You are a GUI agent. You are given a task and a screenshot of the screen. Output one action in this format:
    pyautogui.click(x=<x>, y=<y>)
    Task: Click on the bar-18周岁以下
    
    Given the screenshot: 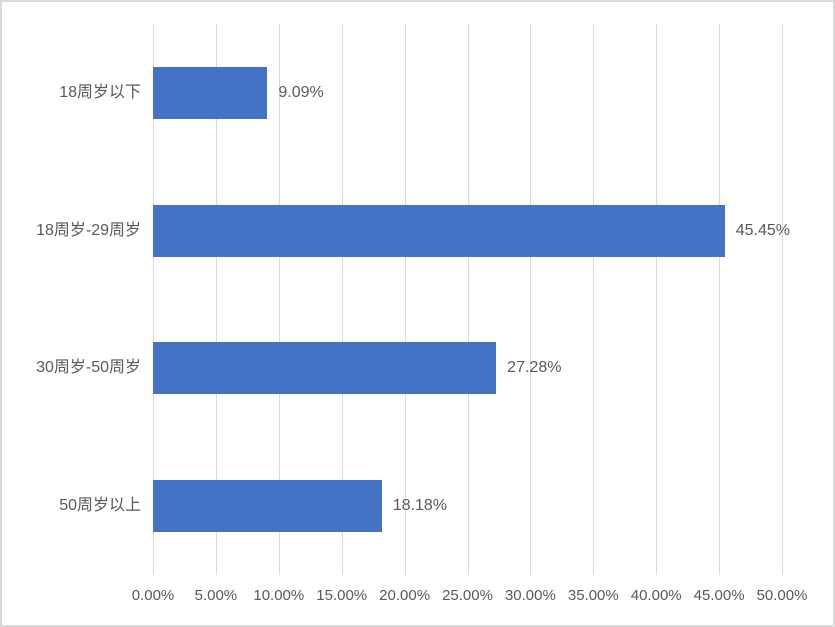 What is the action you would take?
    pyautogui.click(x=210, y=92)
    